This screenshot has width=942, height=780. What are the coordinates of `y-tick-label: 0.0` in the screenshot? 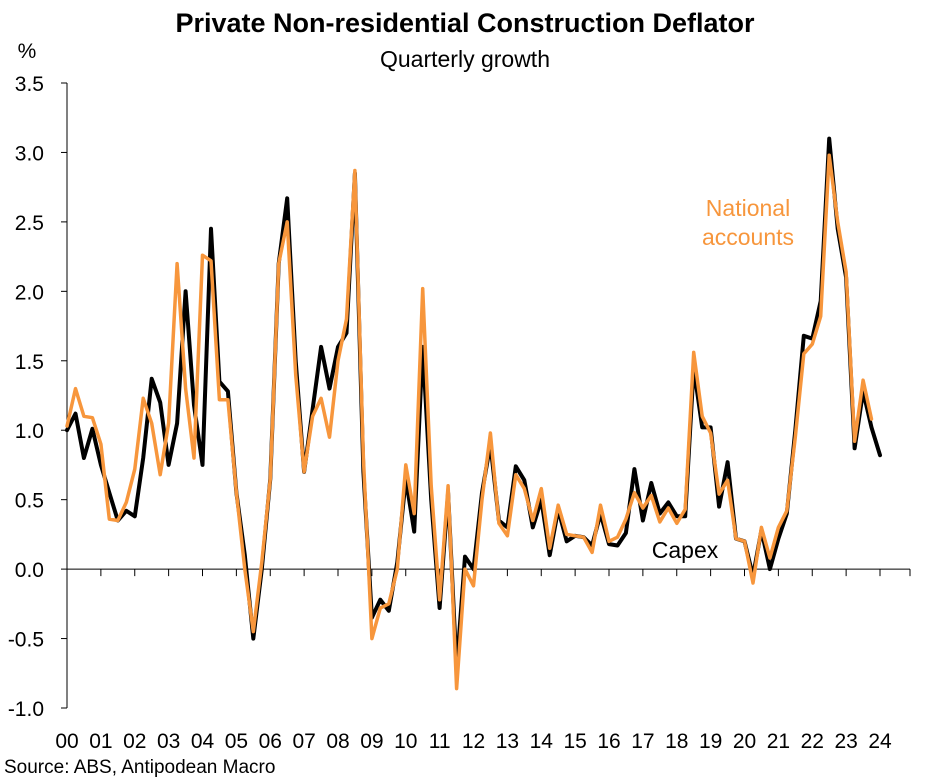 It's located at (29, 570).